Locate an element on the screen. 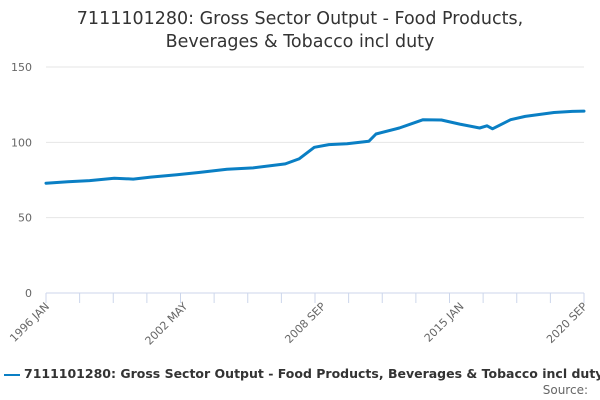 The width and height of the screenshot is (600, 400). legend-swatch is located at coordinates (12, 374).